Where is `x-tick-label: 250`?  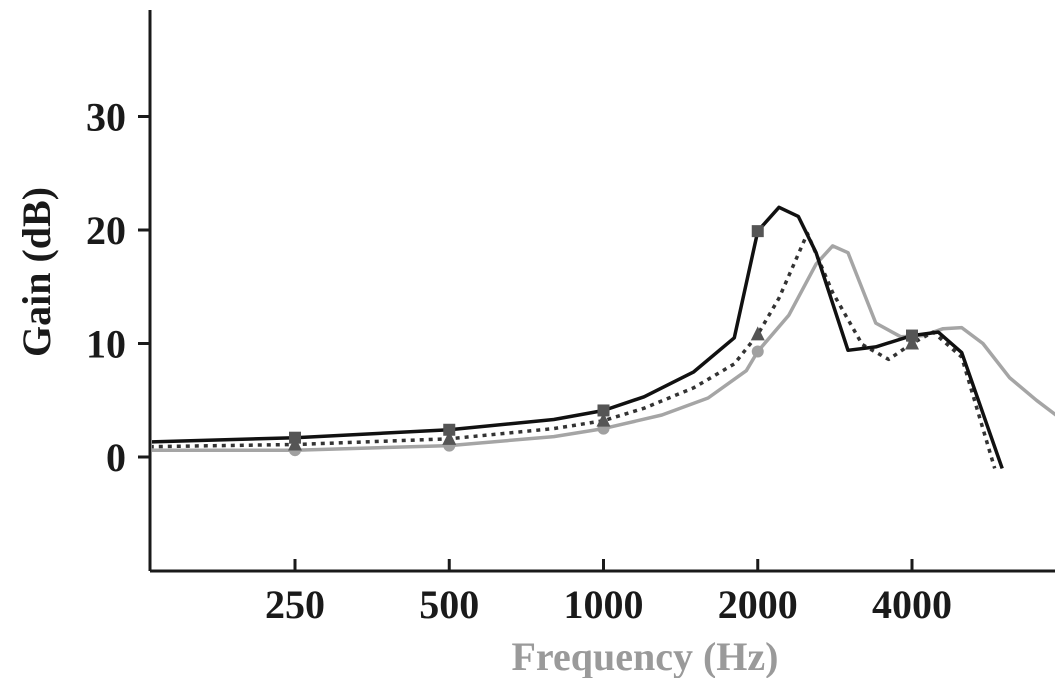
x-tick-label: 250 is located at coordinates (295, 604).